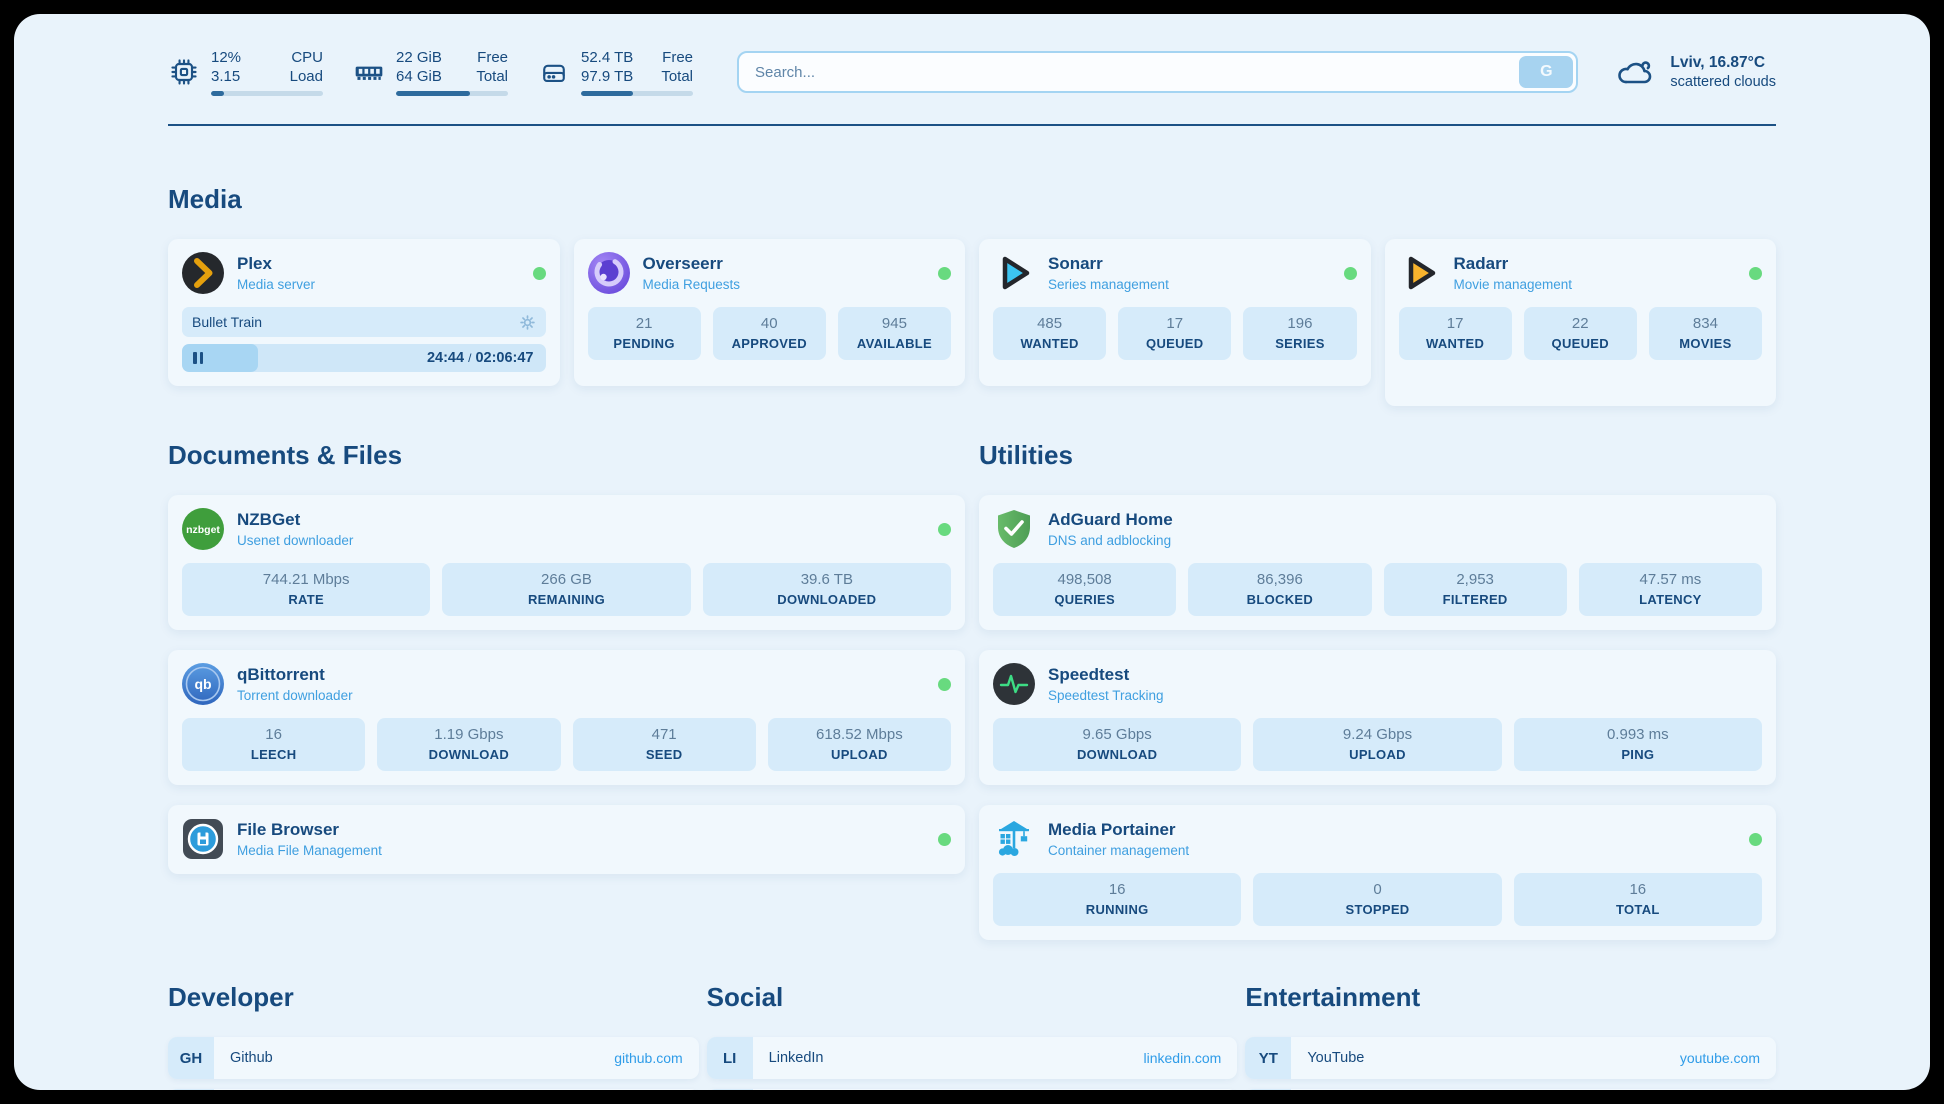 Image resolution: width=1944 pixels, height=1104 pixels. I want to click on stat-running: 16 RUNNING, so click(1117, 899).